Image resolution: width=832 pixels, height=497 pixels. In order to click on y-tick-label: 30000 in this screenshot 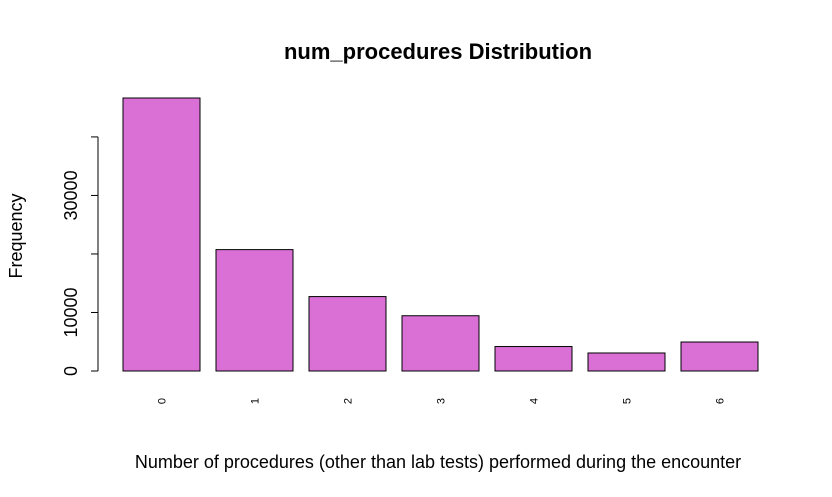, I will do `click(71, 195)`.